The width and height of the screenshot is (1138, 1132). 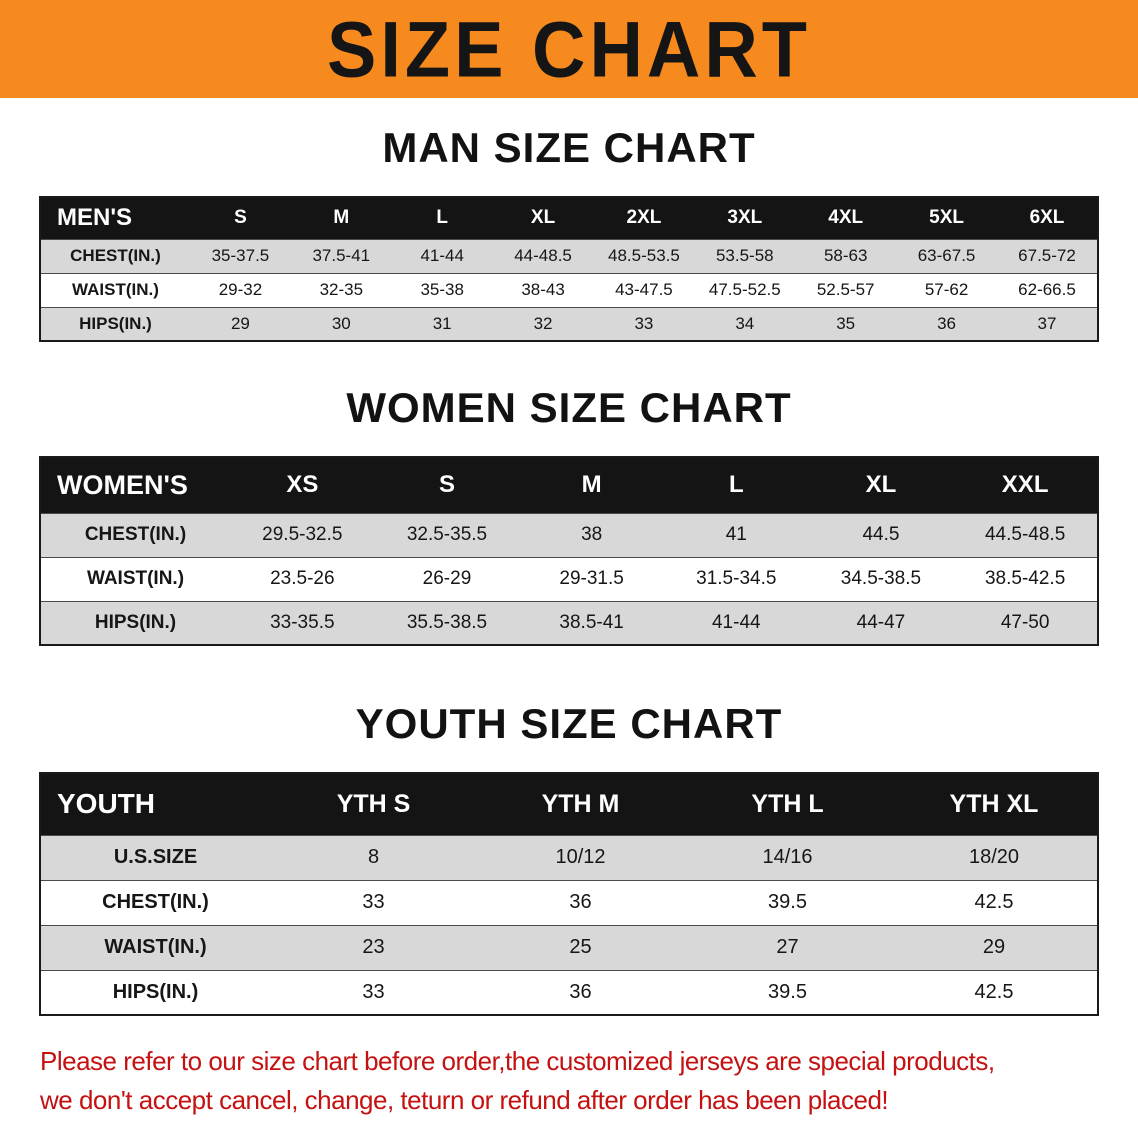 What do you see at coordinates (644, 289) in the screenshot?
I see `value-cell: 43-47.5` at bounding box center [644, 289].